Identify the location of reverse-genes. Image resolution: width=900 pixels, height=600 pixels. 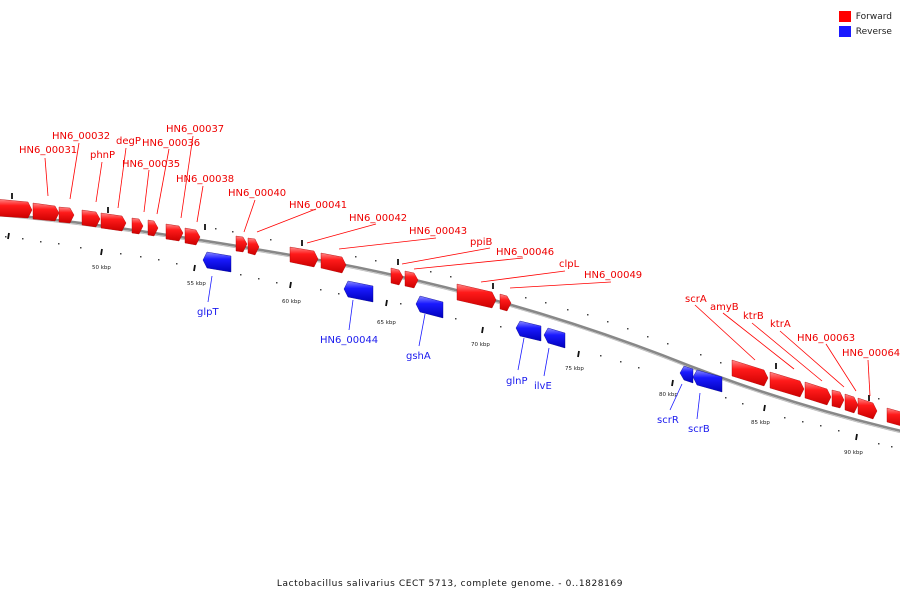
(462, 322).